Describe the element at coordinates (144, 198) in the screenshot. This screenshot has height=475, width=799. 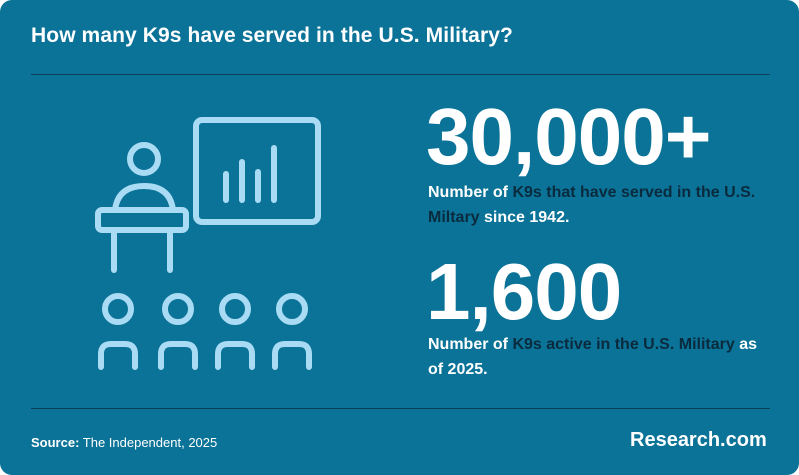
I see `presenter-shoulders-icon` at that location.